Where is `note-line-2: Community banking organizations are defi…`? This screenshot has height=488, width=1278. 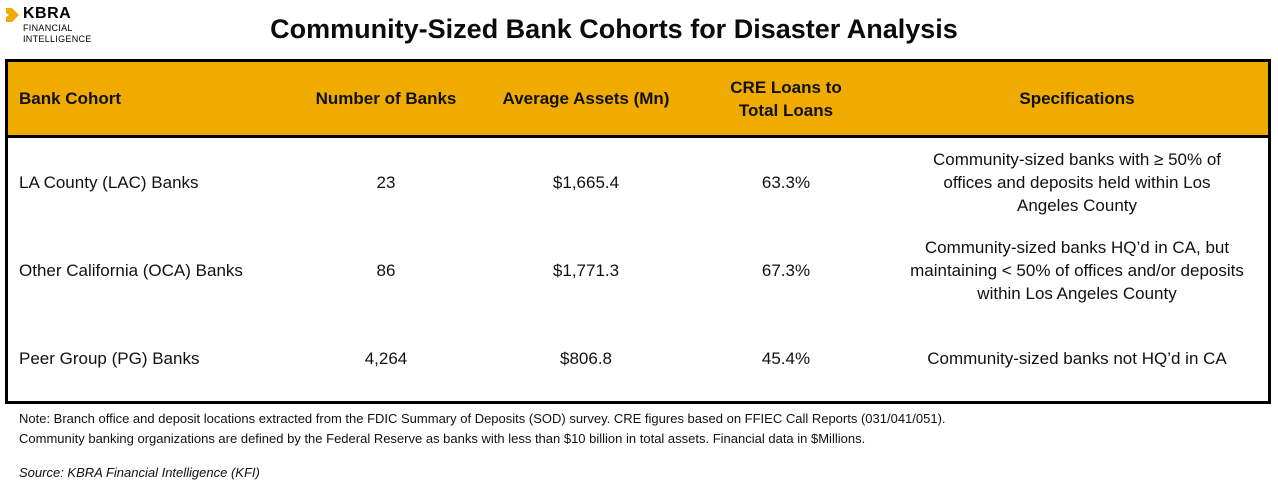
note-line-2: Community banking organizations are defi… is located at coordinates (442, 438).